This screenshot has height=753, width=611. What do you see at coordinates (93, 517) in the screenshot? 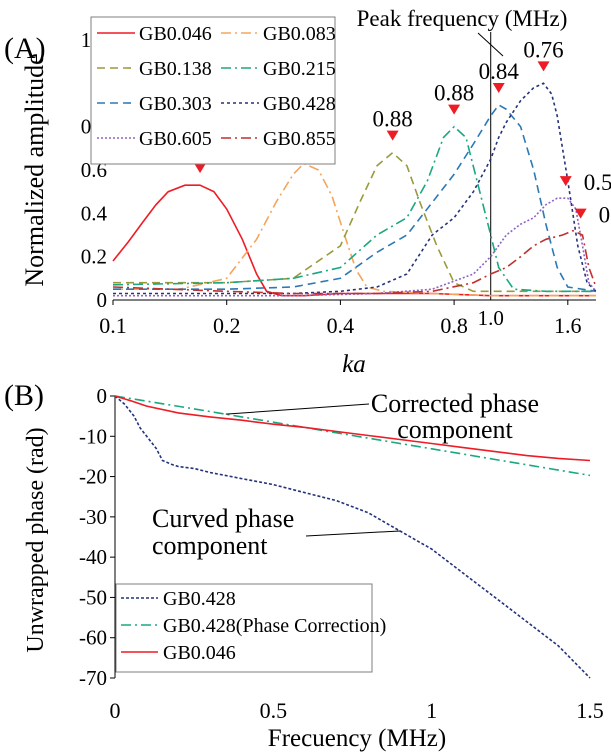
I see `y-tick-label-b: -30` at bounding box center [93, 517].